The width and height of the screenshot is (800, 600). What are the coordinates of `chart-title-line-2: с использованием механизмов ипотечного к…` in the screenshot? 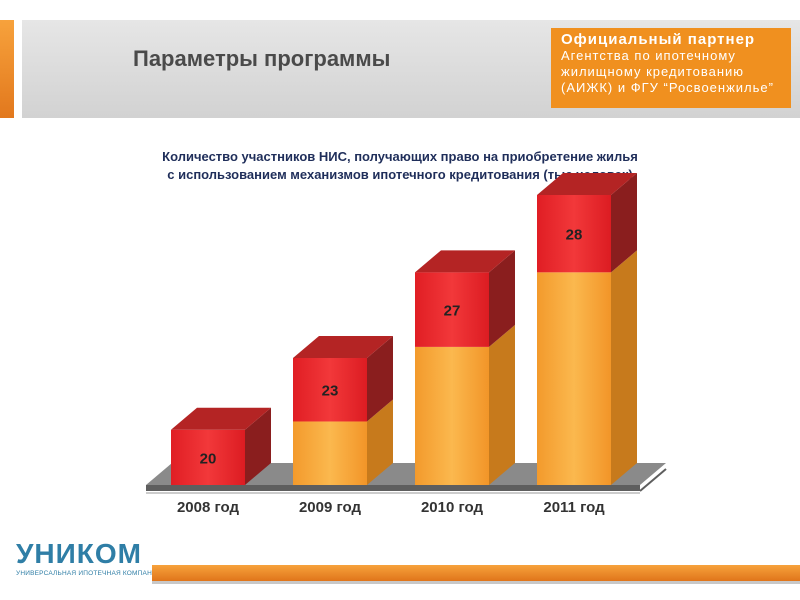 It's located at (400, 174).